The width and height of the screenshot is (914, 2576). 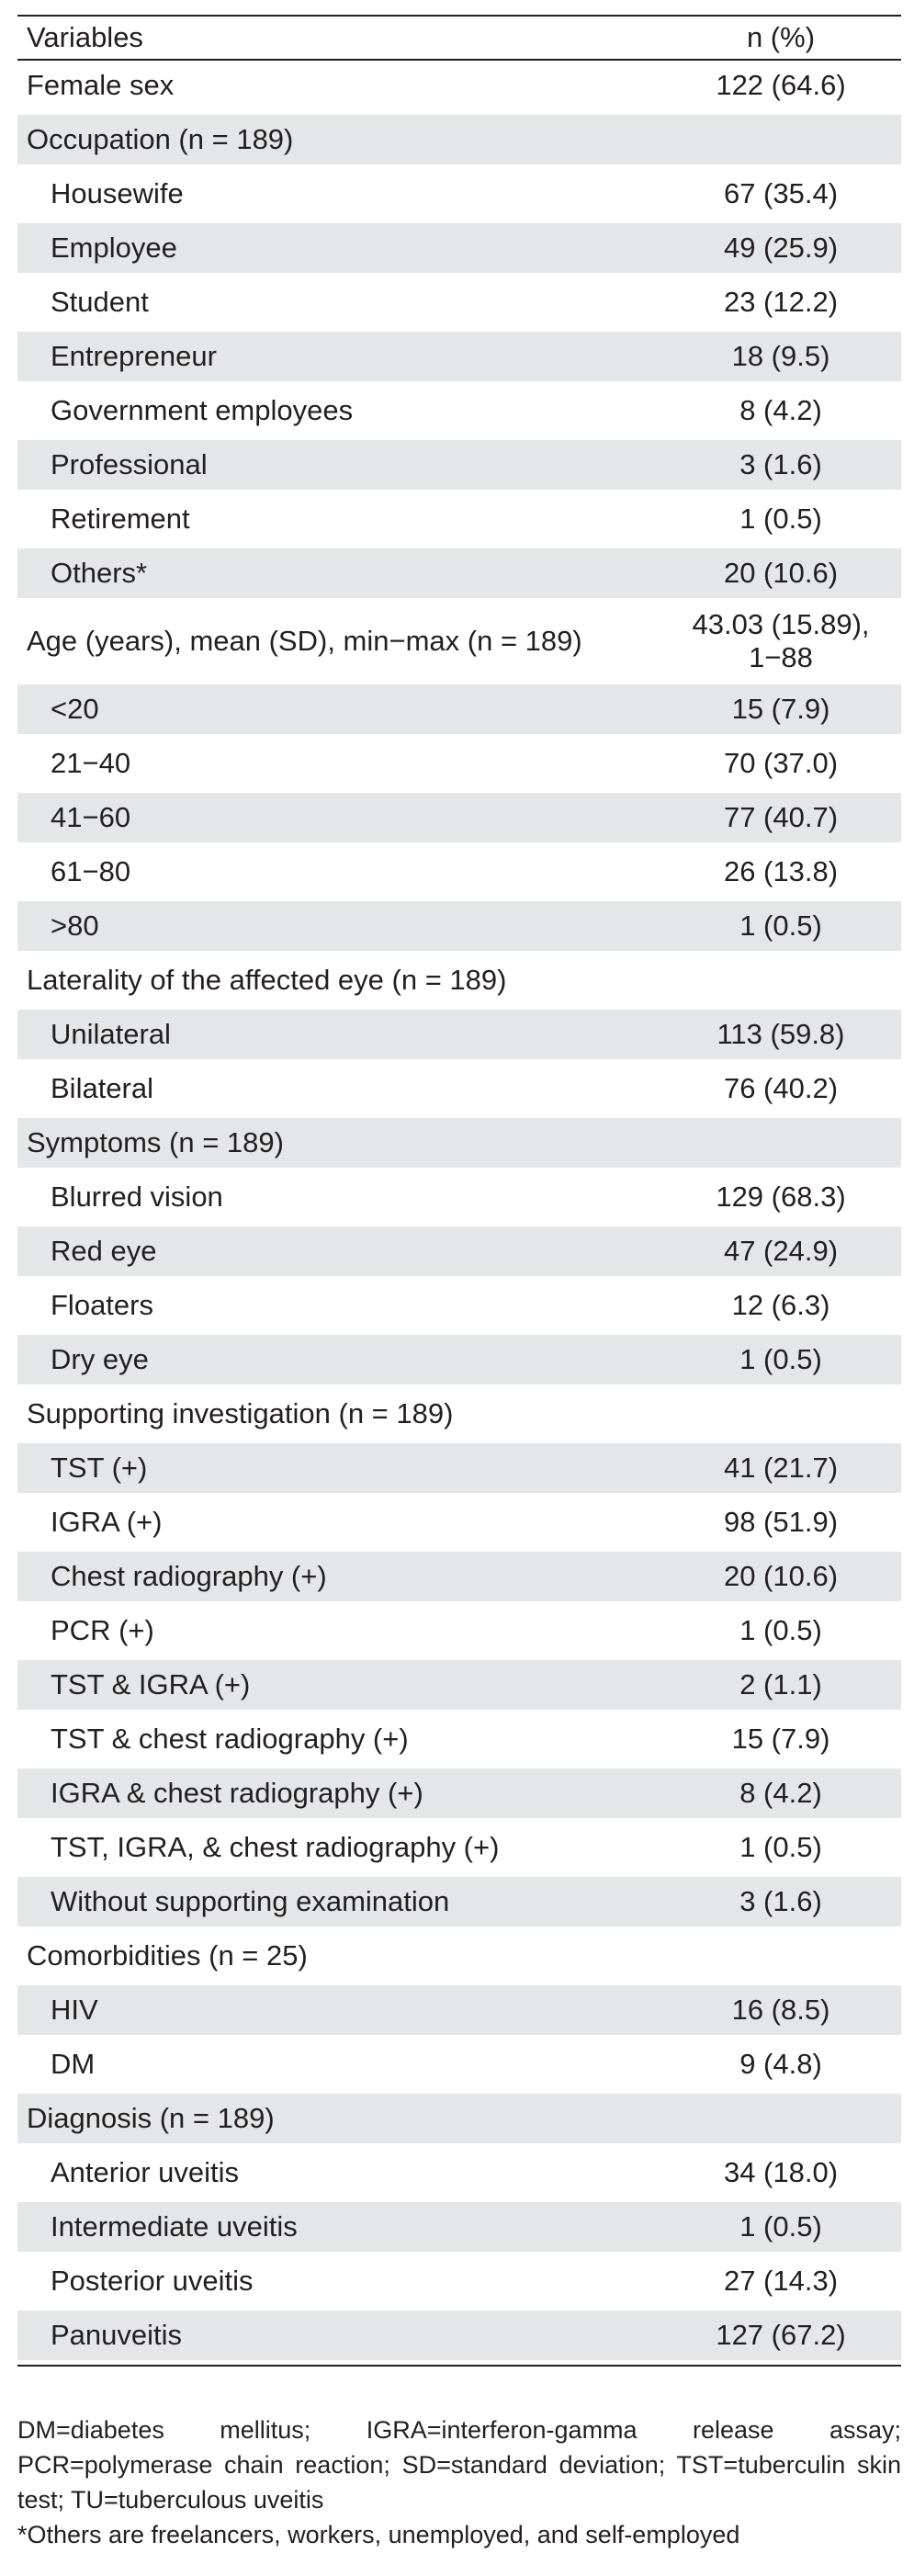 I want to click on table-row: Chest radiography (+) 20 (10.6), so click(x=459, y=1579).